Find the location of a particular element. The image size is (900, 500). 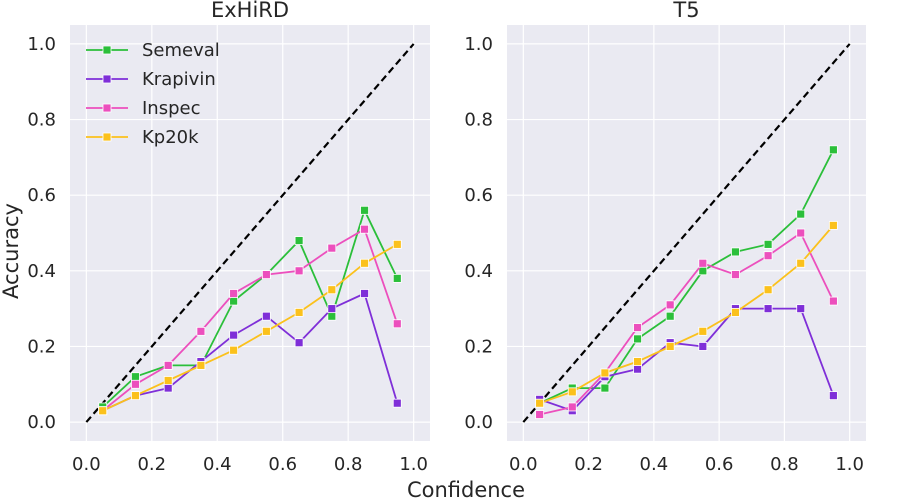

y-tick-label: 0.0 is located at coordinates (41, 422).